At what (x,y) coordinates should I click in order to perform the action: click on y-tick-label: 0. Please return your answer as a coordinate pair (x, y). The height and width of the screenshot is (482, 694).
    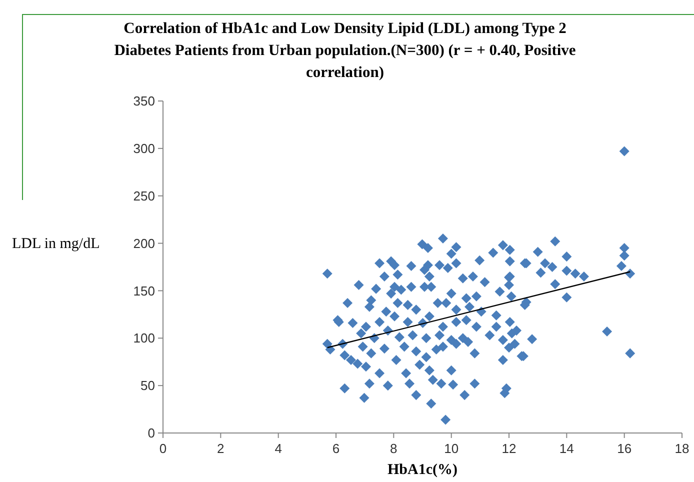
    Looking at the image, I should click on (151, 433).